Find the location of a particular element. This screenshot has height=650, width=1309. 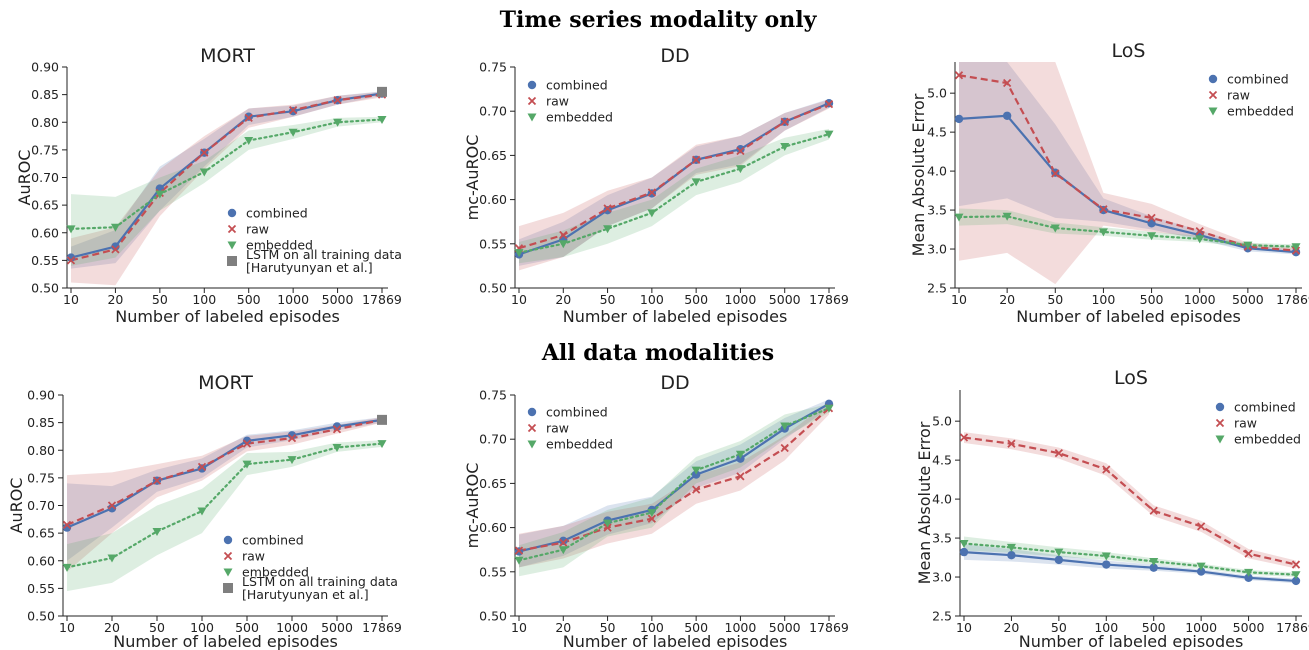

y-tick-label: 0.50 is located at coordinates (45, 288).